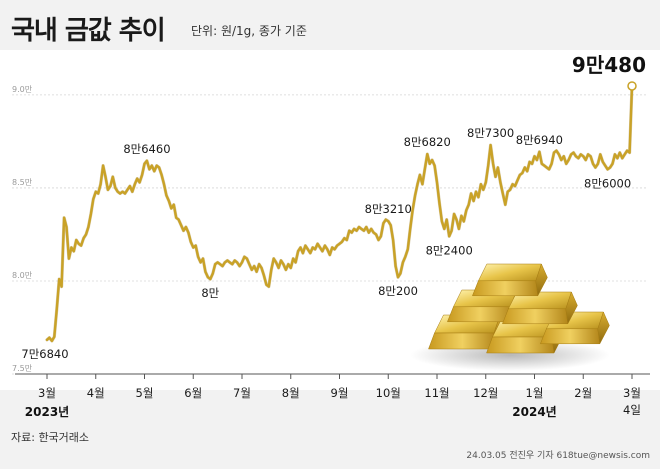  What do you see at coordinates (388, 393) in the screenshot?
I see `x-tick-label: 10월` at bounding box center [388, 393].